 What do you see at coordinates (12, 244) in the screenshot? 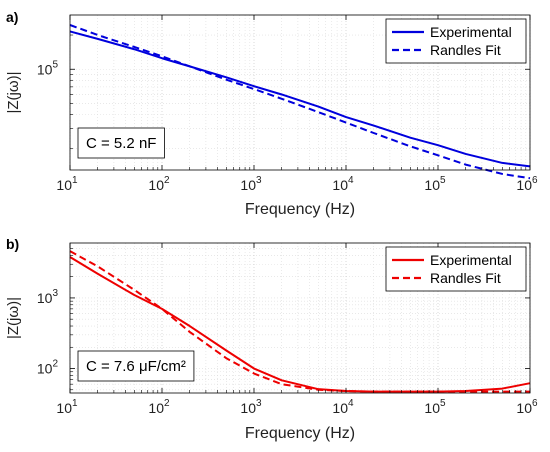
I see `chart-b-panel-label: b)` at bounding box center [12, 244].